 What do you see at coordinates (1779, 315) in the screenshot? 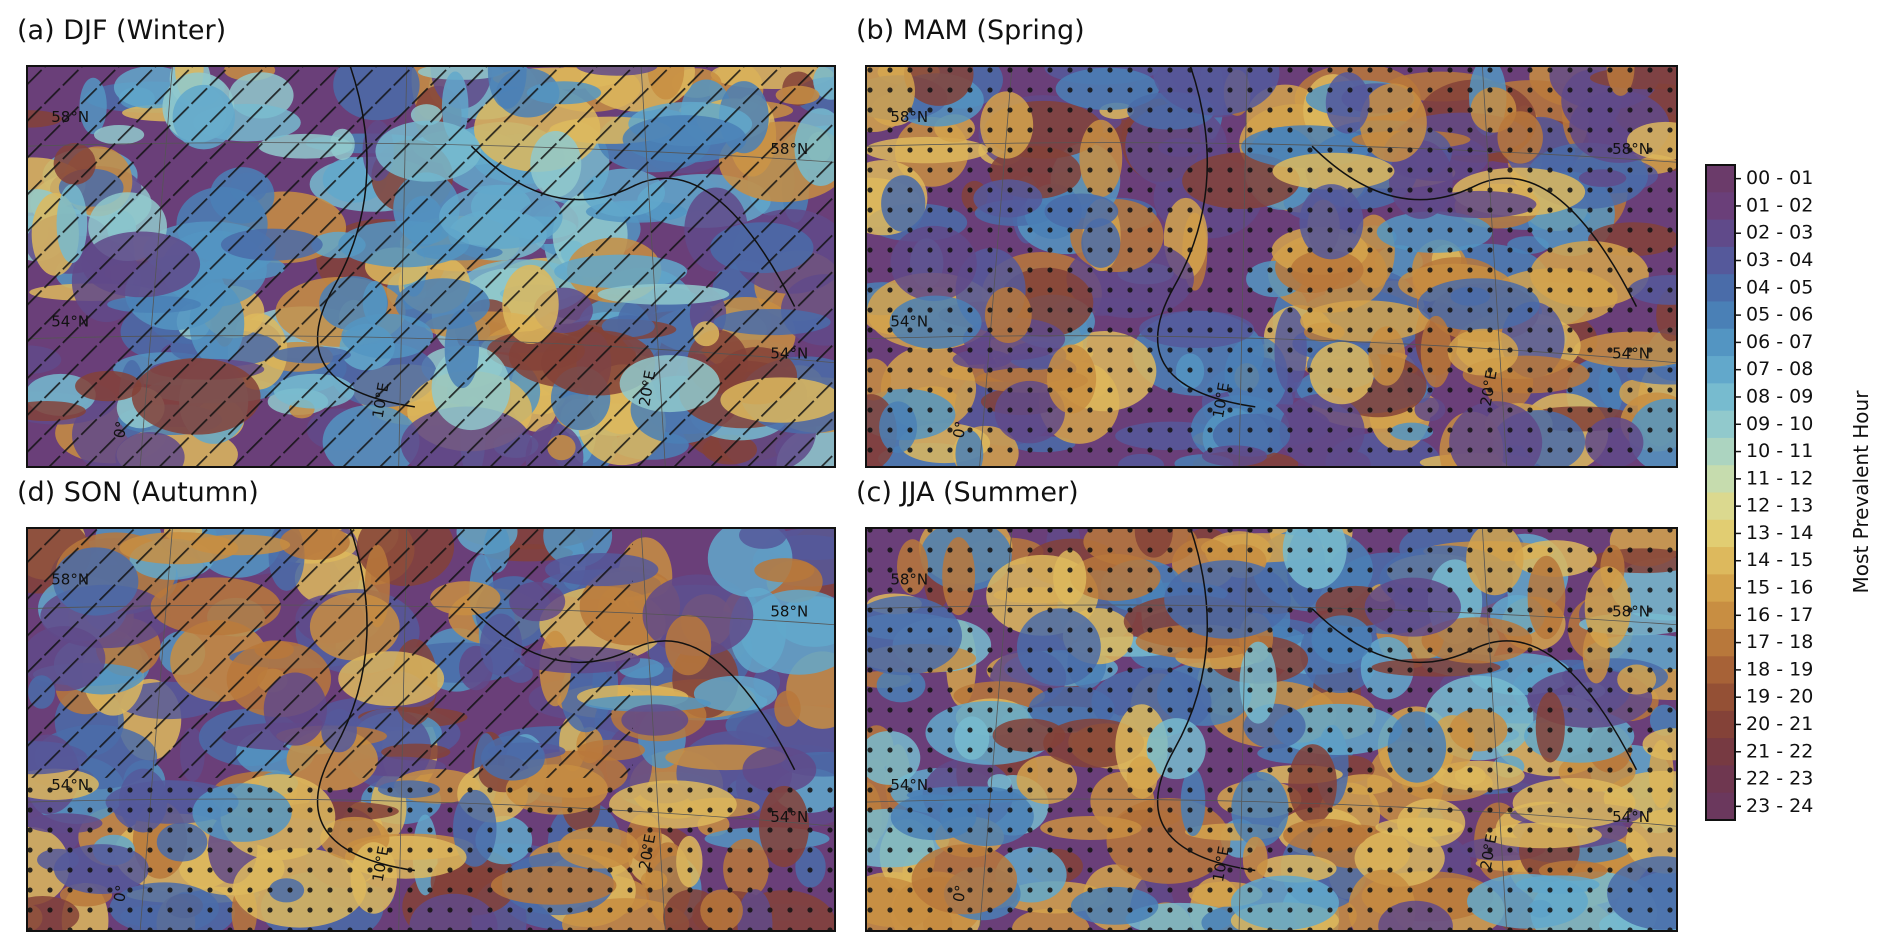
I see `colorbar-label: 05 - 06` at bounding box center [1779, 315].